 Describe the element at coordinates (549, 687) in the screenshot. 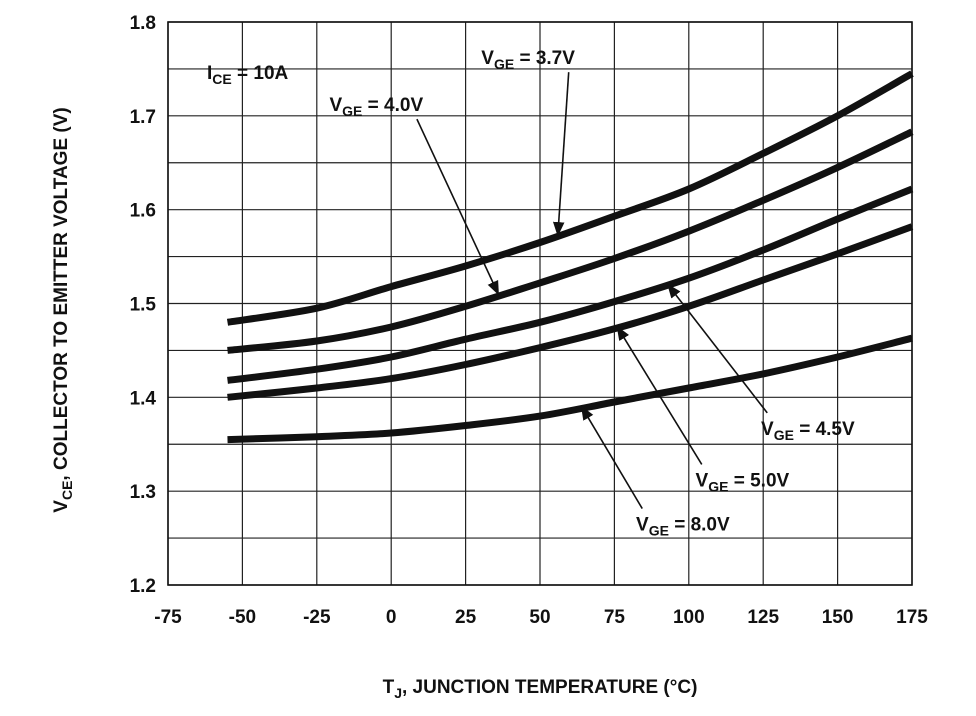

I see `x-axis-title-rest: , JUNCTION TEMPERATURE (°C)` at that location.